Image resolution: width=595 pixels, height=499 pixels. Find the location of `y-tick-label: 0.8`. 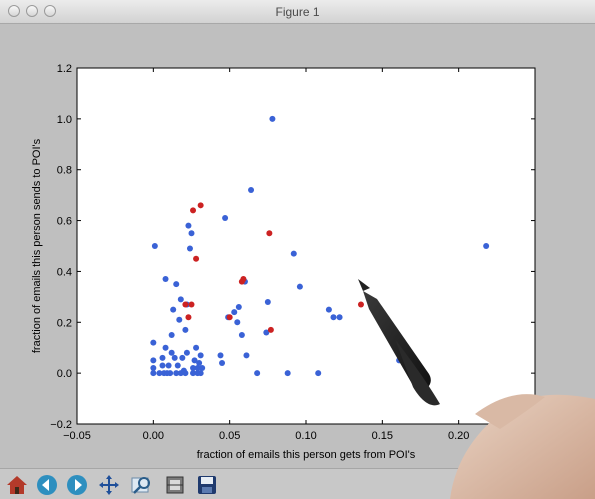

y-tick-label: 0.8 is located at coordinates (64, 171).